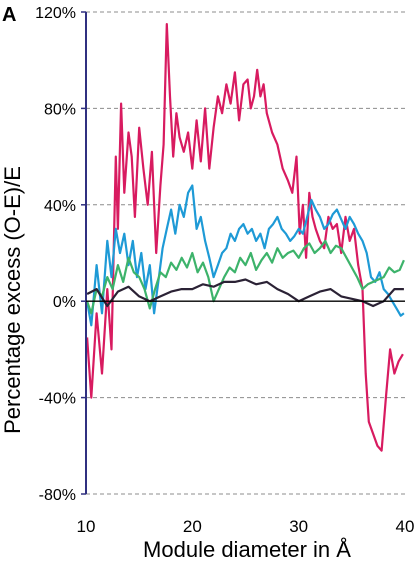  I want to click on x-tick-label: 40, so click(405, 526).